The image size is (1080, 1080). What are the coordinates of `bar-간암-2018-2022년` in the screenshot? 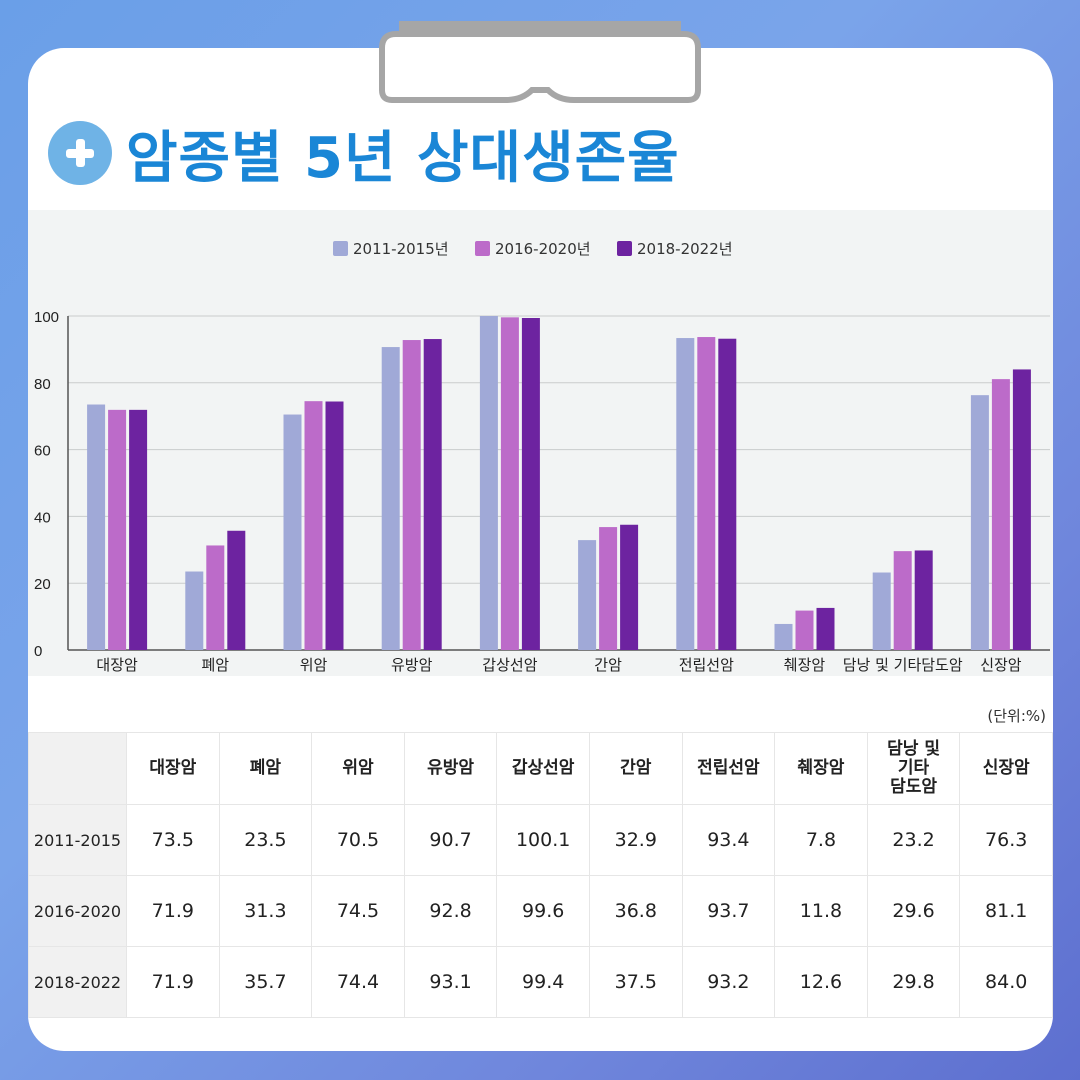 It's located at (629, 587).